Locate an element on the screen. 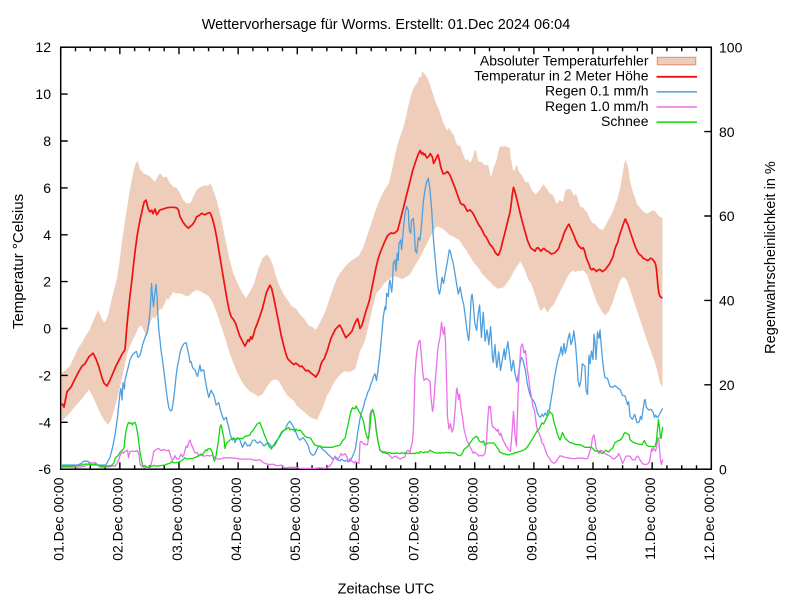 The width and height of the screenshot is (800, 600). svg-text: -6 is located at coordinates (45, 469).